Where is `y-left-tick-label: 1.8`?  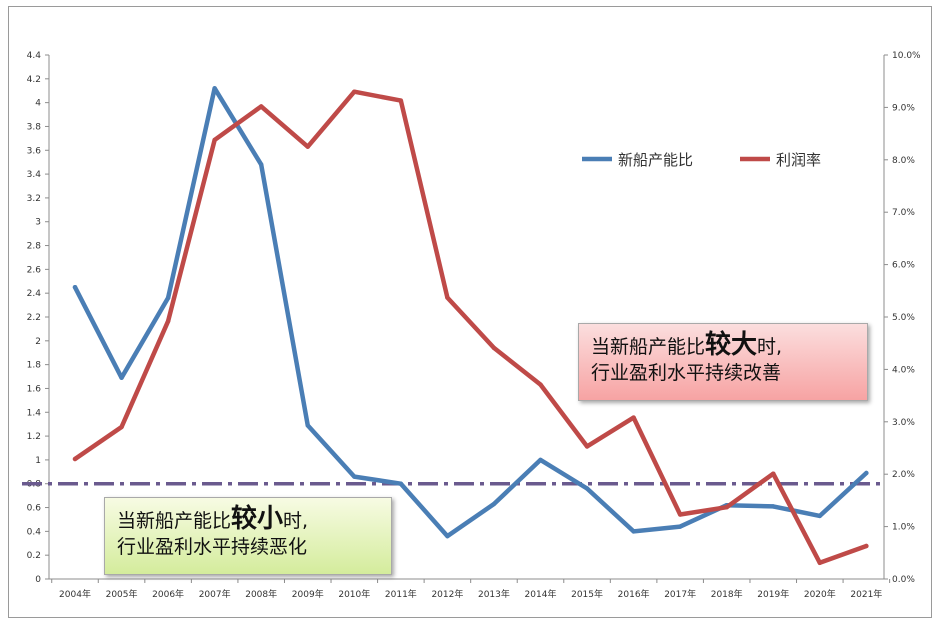
y-left-tick-label: 1.8 is located at coordinates (34, 366).